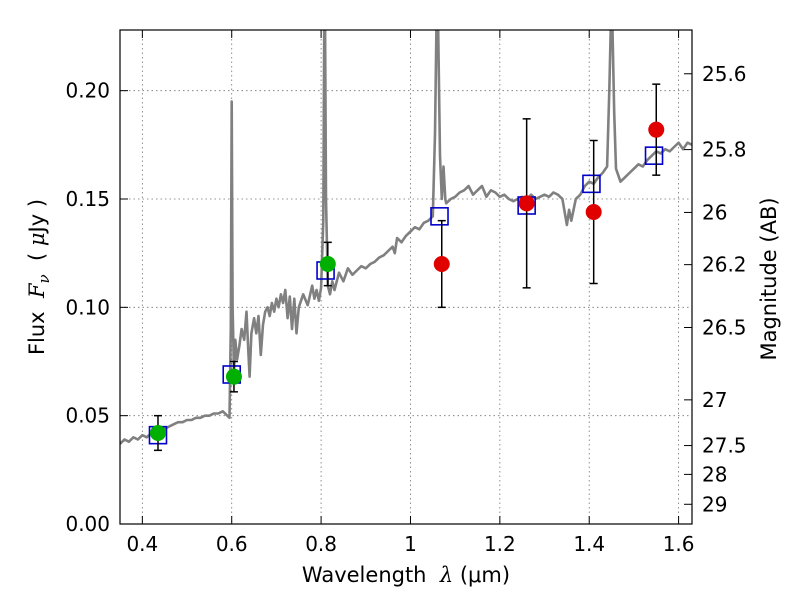 This screenshot has height=600, width=800. I want to click on x-tick-label: 1.6, so click(679, 544).